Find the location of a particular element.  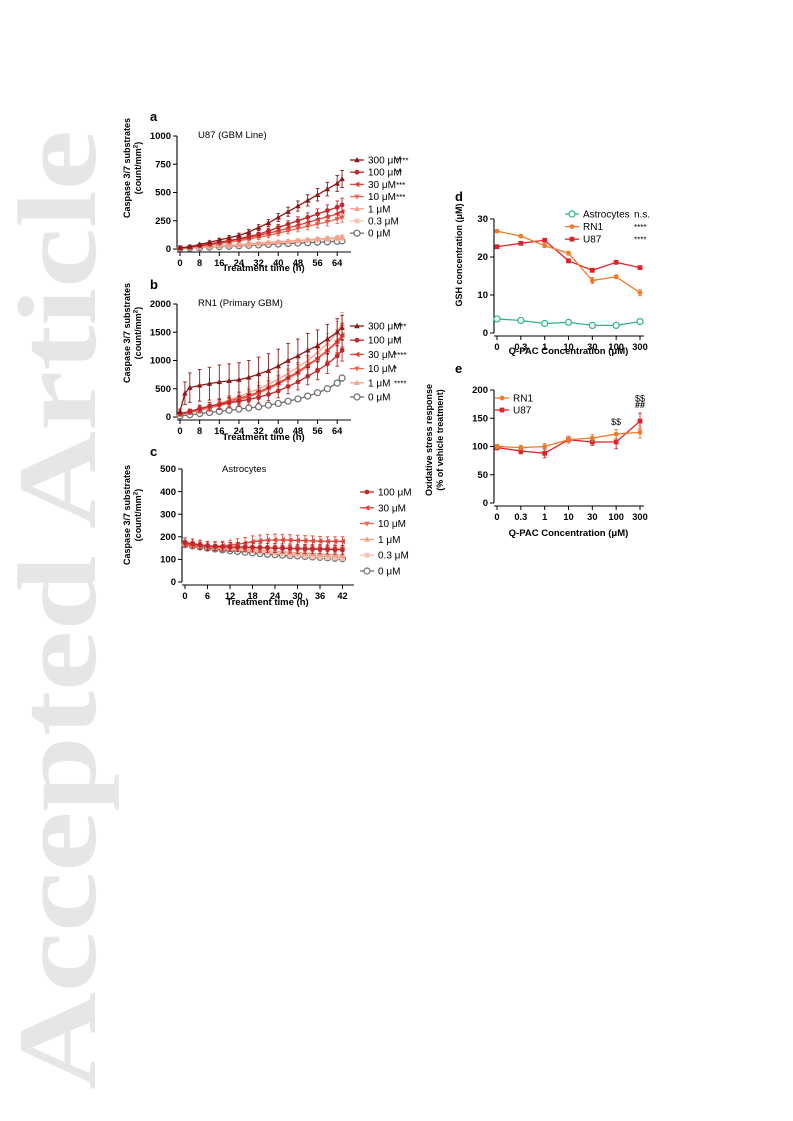

x-axis-title: Q-PAC Concentration (μM) is located at coordinates (569, 351).